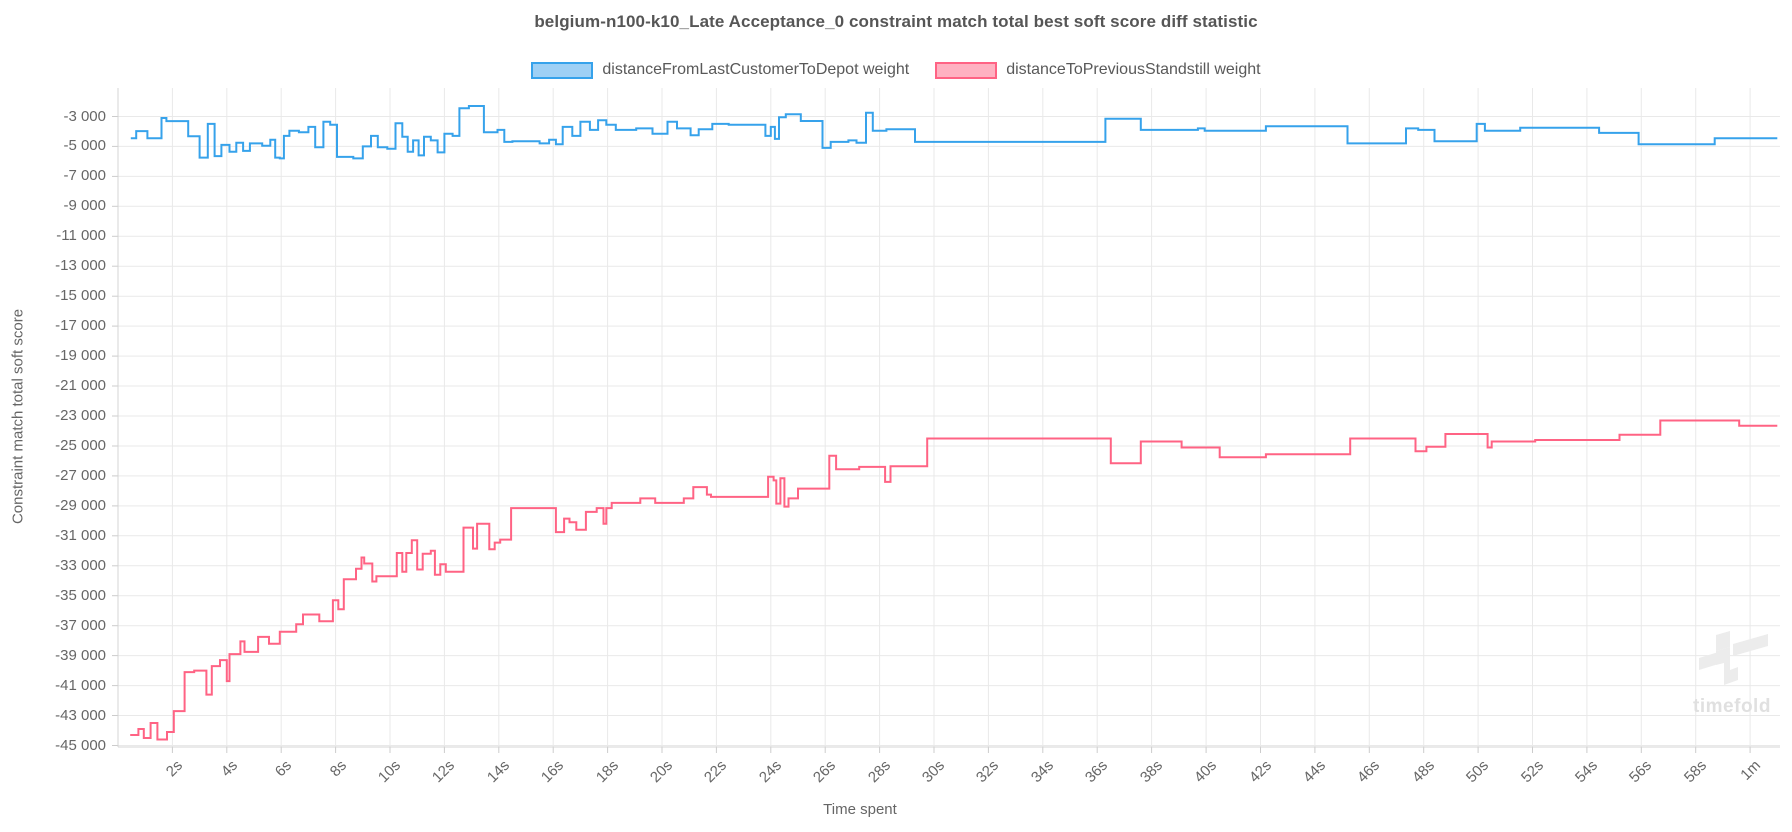  I want to click on y-tick-label: -23 000, so click(80, 415).